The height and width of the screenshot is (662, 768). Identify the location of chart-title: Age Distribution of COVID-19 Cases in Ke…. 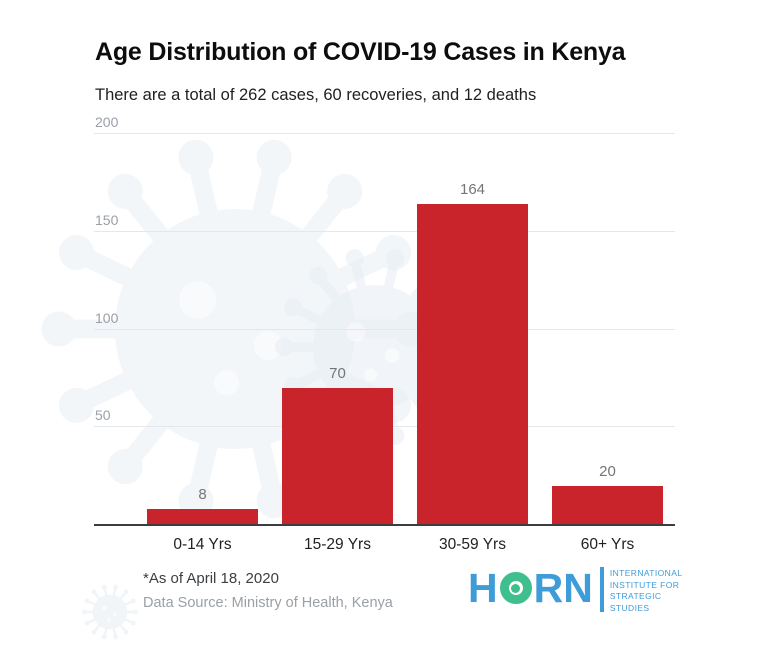
(360, 52).